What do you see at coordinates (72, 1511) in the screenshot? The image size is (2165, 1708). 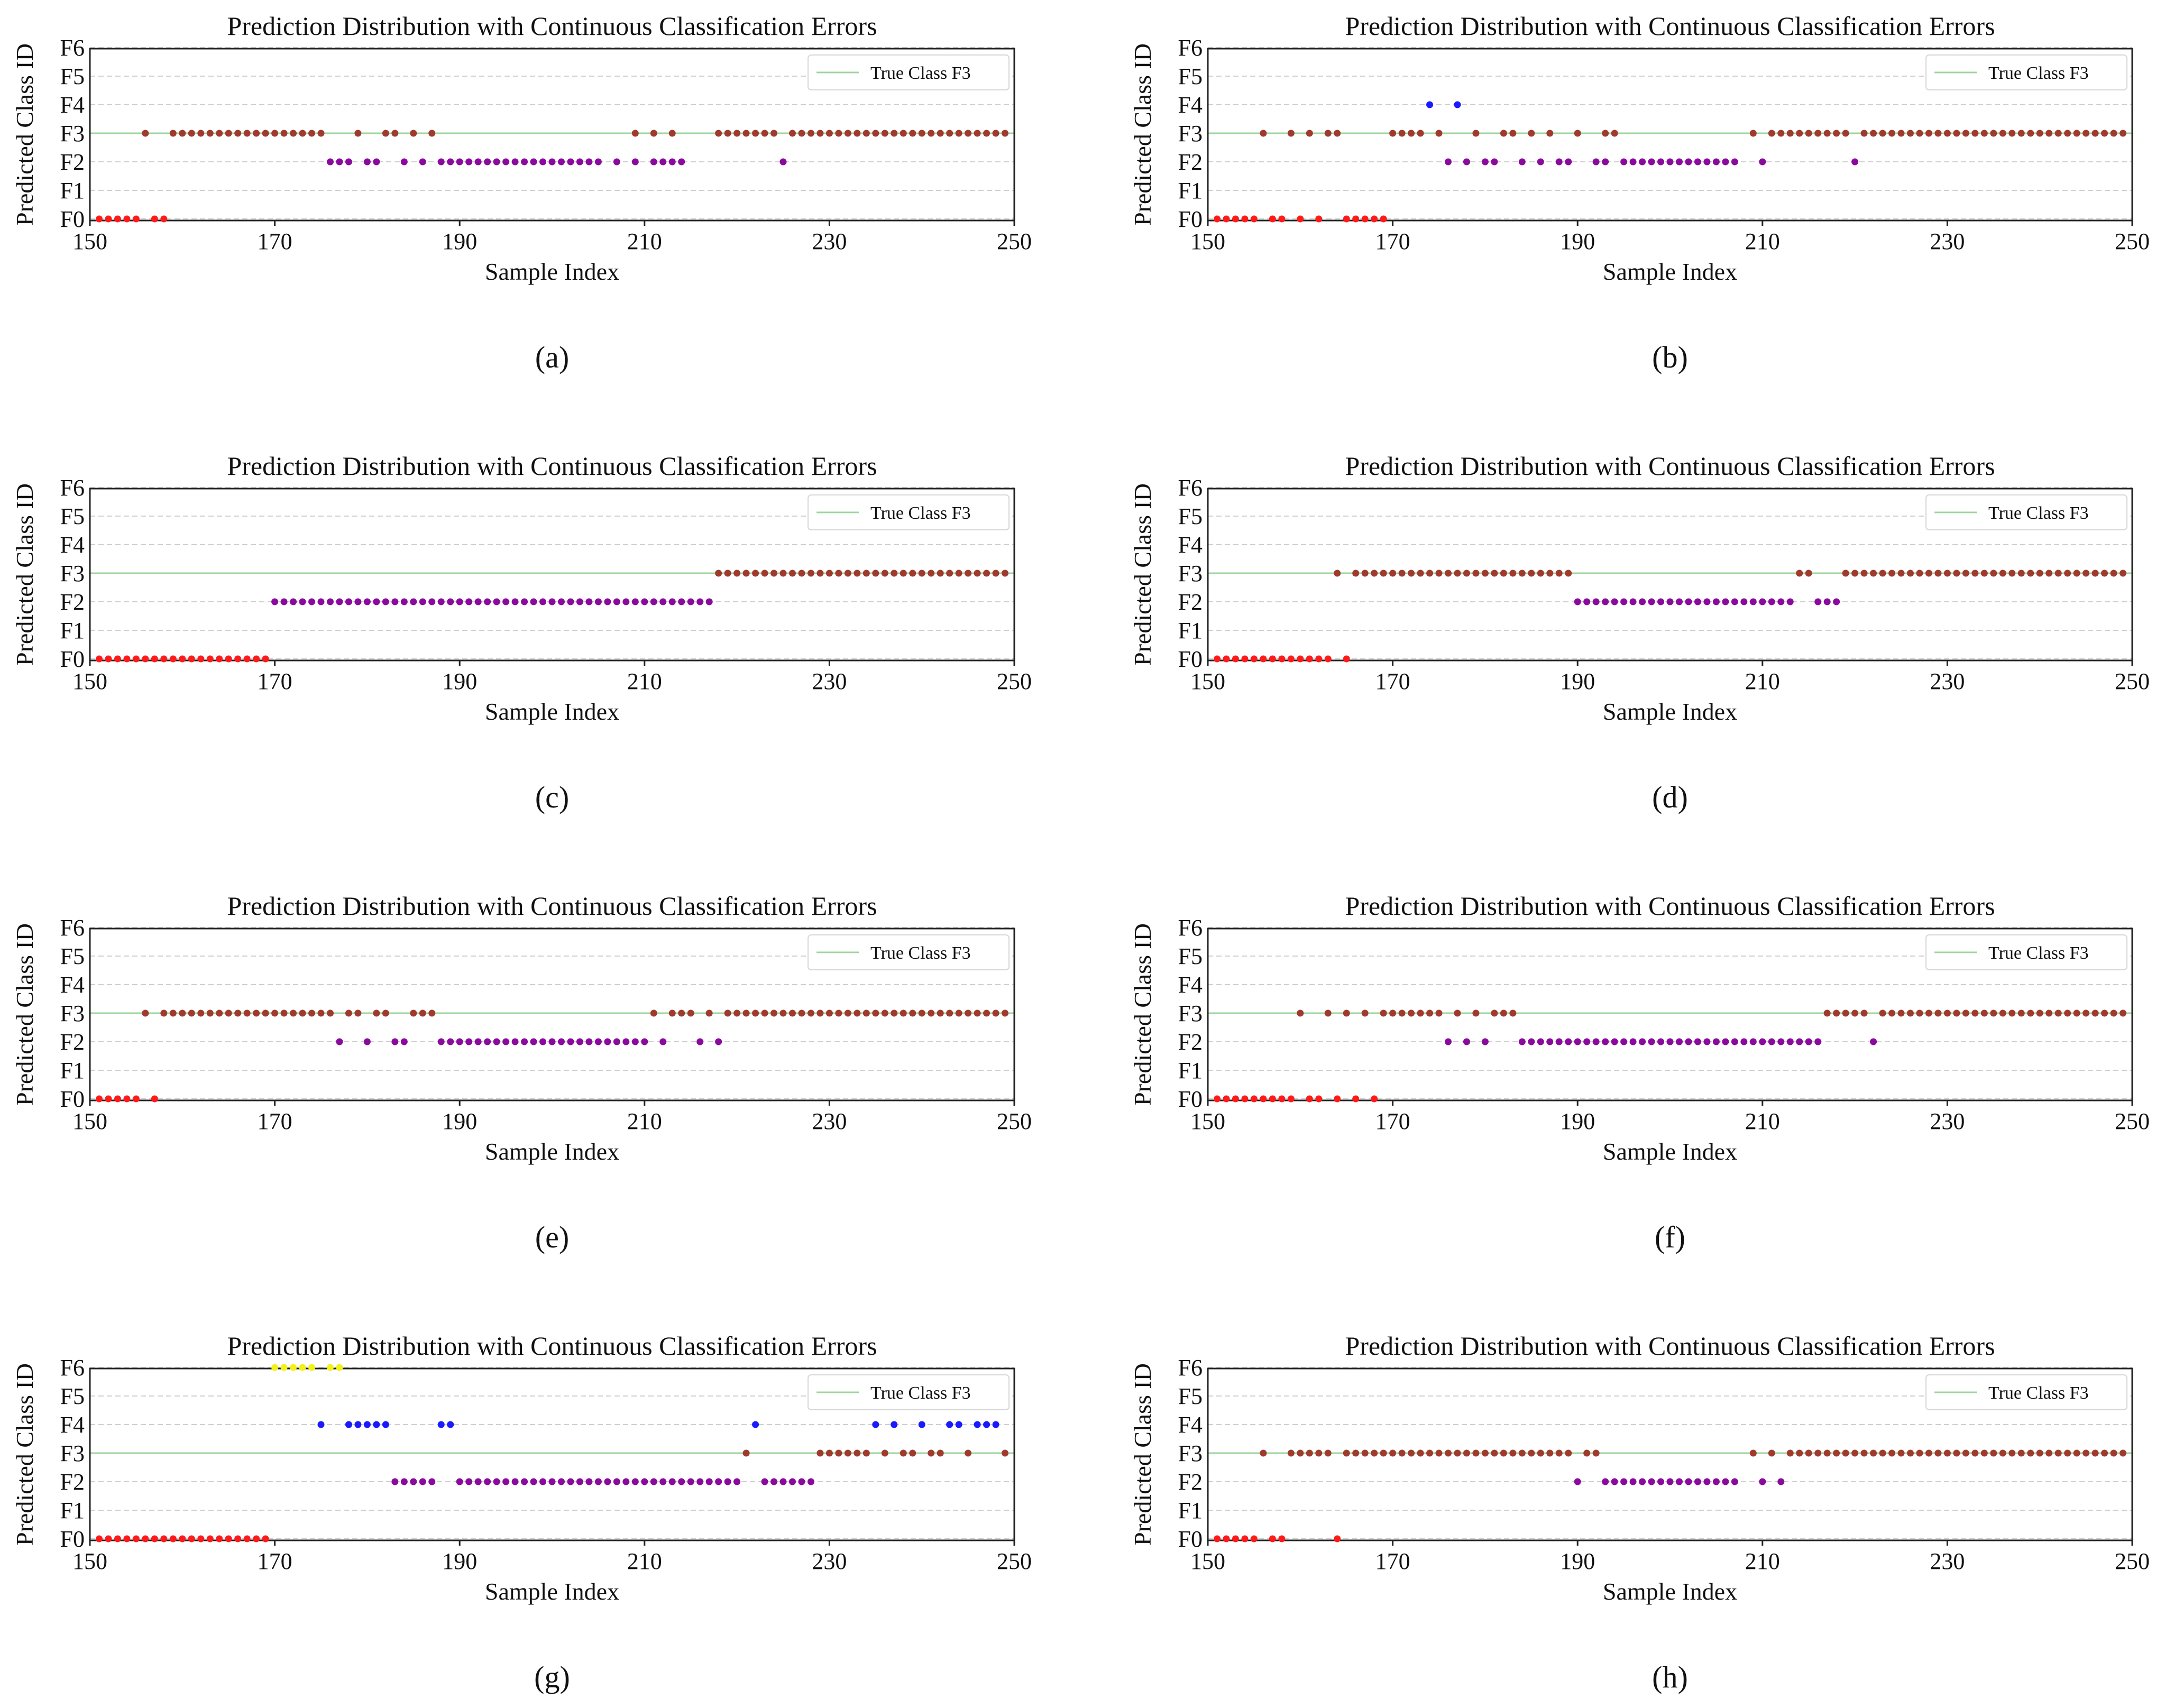 I see `y-tick-label: F1` at bounding box center [72, 1511].